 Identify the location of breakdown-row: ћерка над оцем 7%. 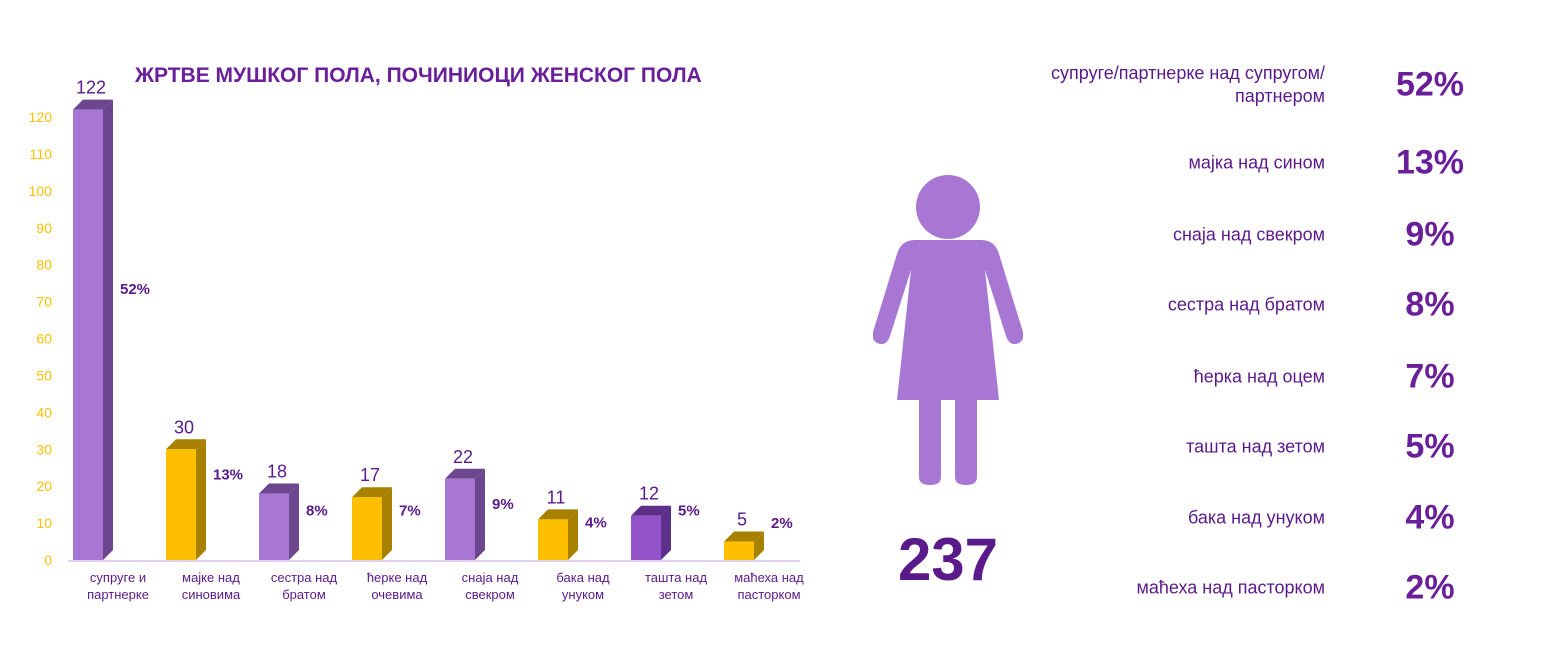
(1270, 377).